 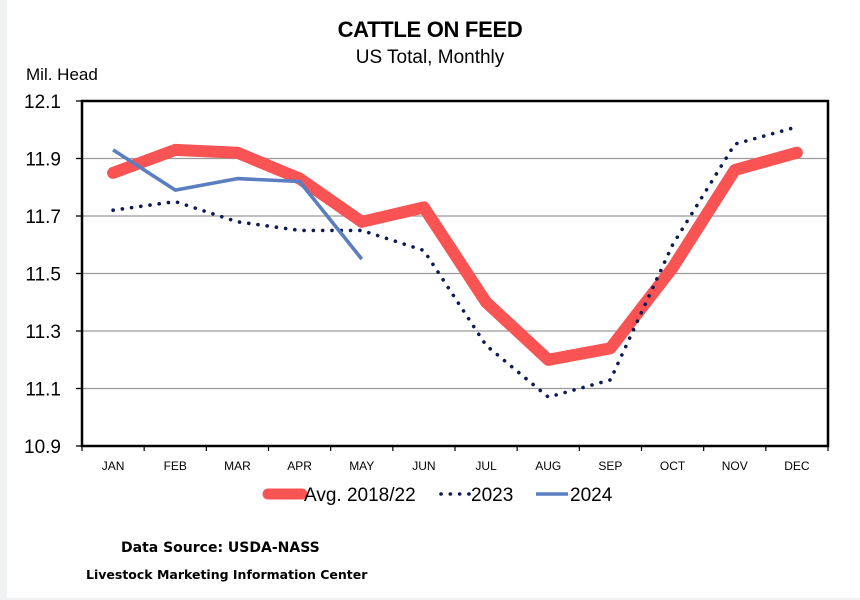 I want to click on y-tick-label: 11.5, so click(x=43, y=275).